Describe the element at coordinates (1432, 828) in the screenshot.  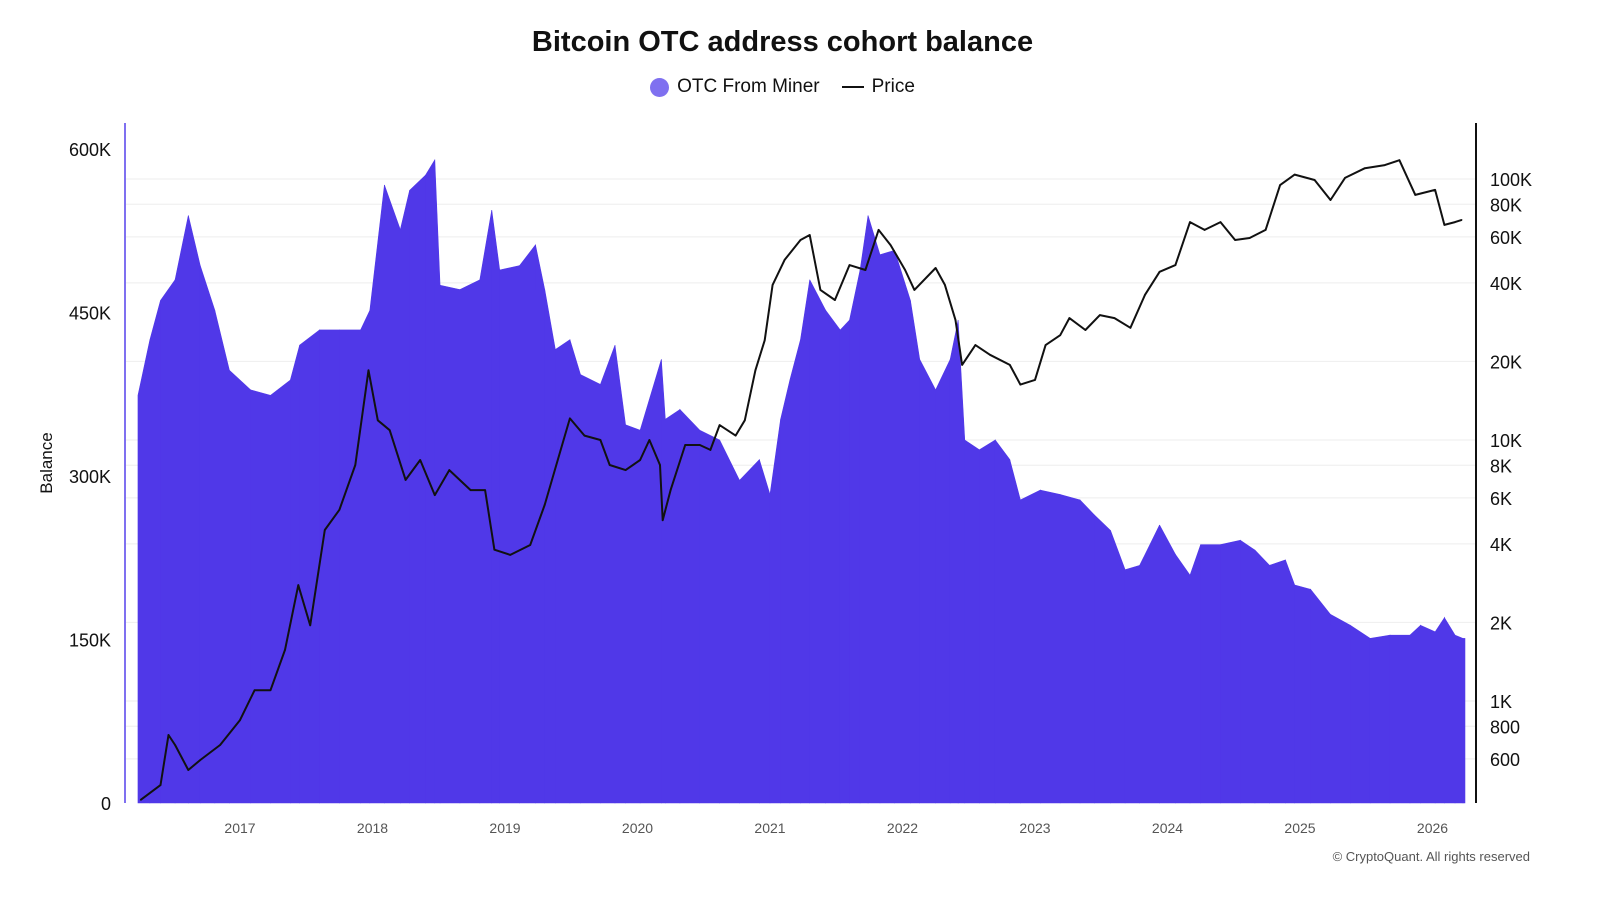
I see `x-tick: 2026` at that location.